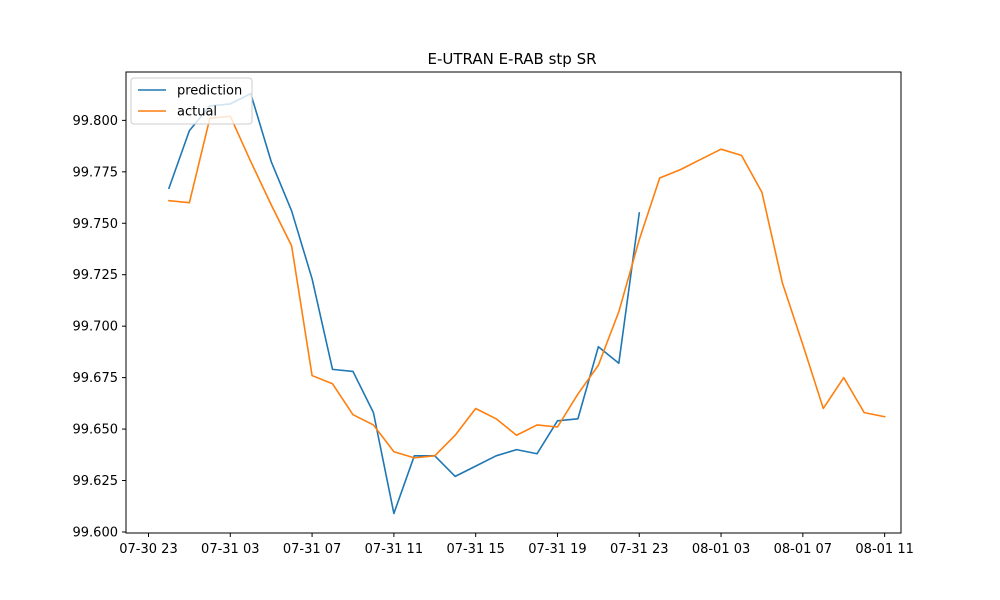  Describe the element at coordinates (394, 549) in the screenshot. I see `x-tick-label: 07-31 11` at that location.